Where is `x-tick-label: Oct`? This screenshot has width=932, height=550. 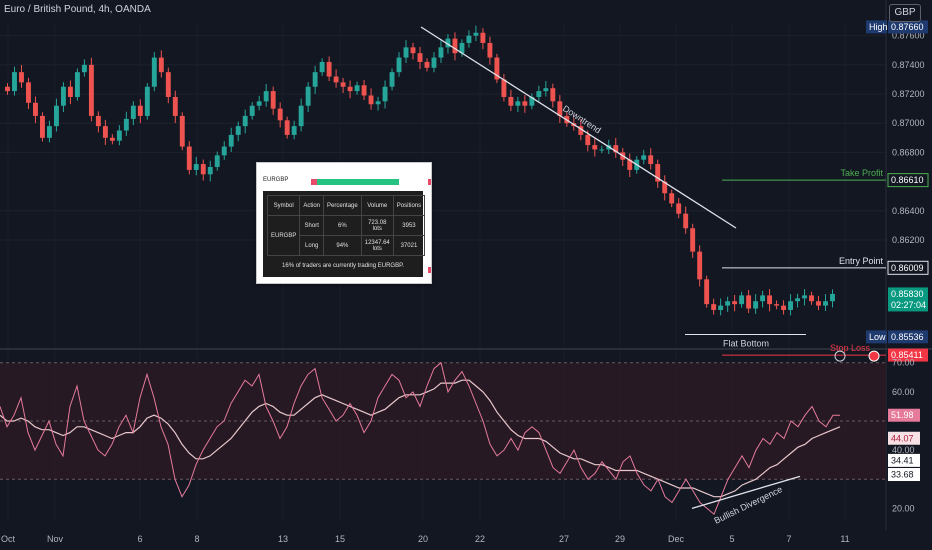
x-tick-label: Oct is located at coordinates (8, 539).